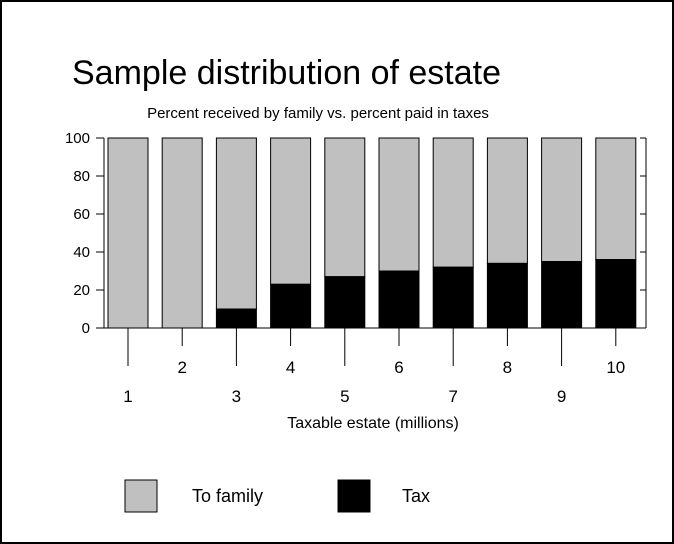 The height and width of the screenshot is (544, 674). What do you see at coordinates (127, 396) in the screenshot?
I see `x-tick-label-1: 1` at bounding box center [127, 396].